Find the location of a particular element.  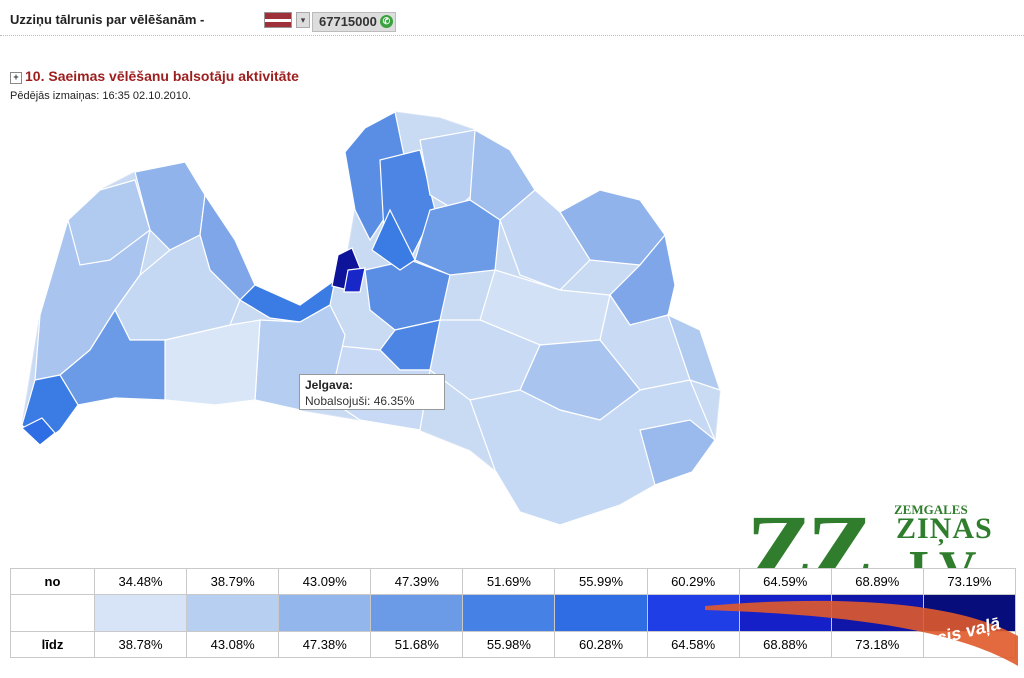

legend-from-value: 64.59% is located at coordinates (785, 581).